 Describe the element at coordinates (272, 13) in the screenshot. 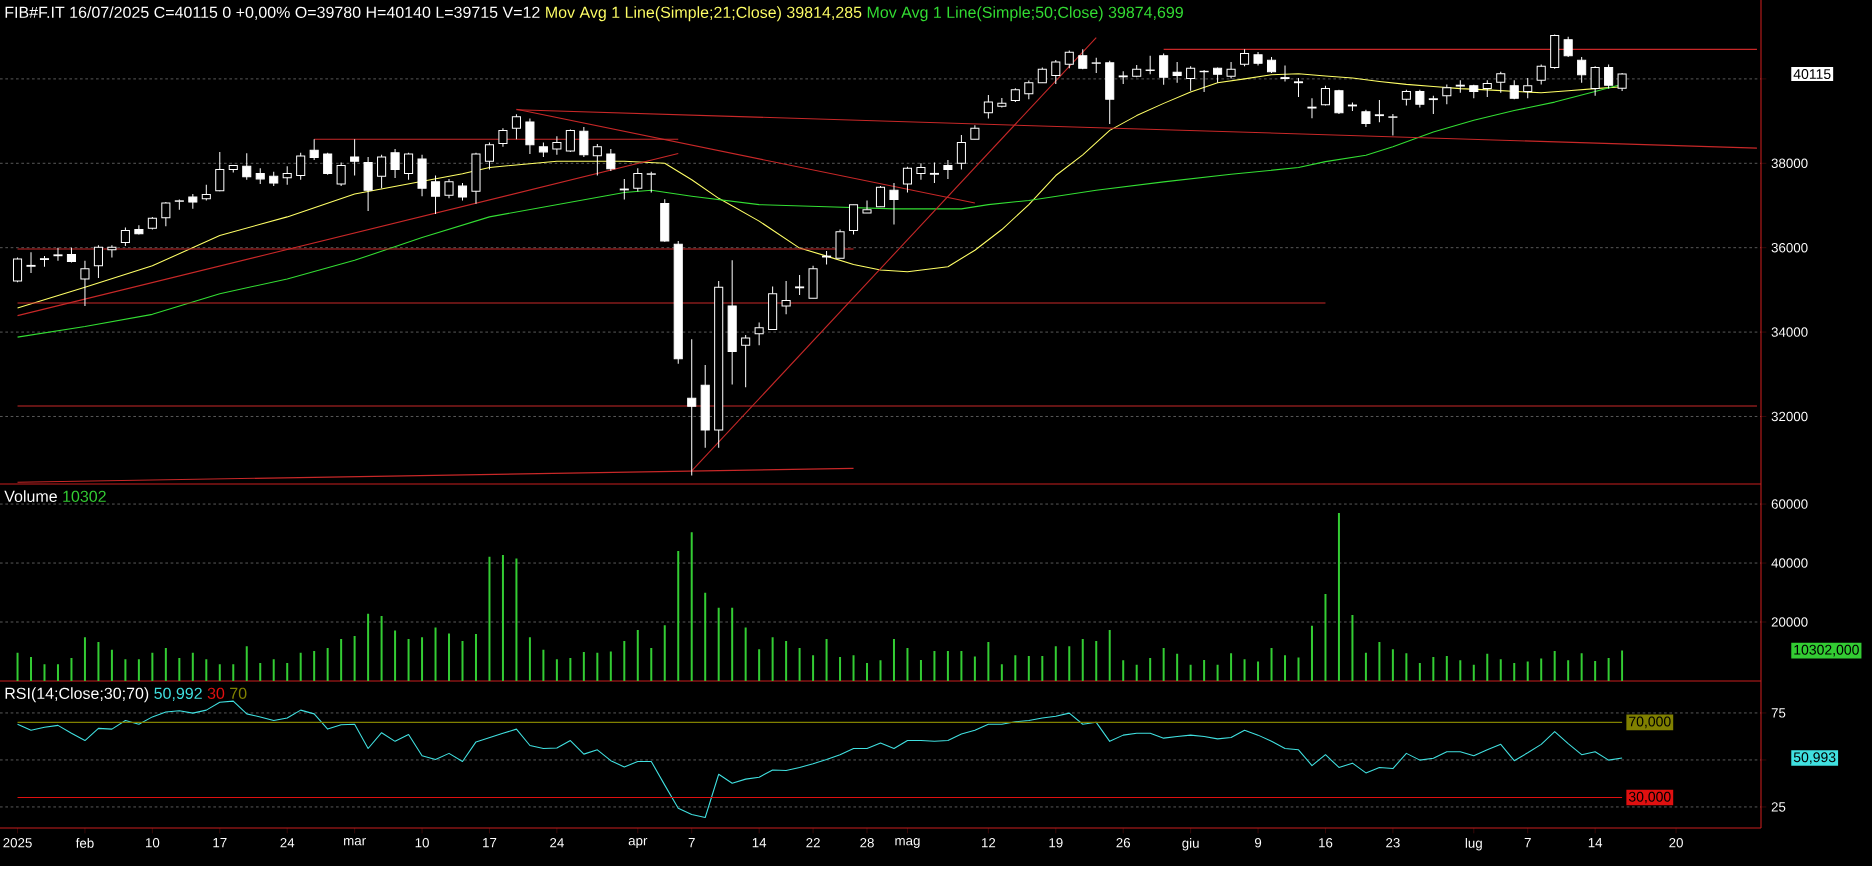

I see `chart-title: FIB#F.IT 16/07/2025 C=40115 0 +0,00% O=39780 H=40140 L=39715 V=12` at that location.